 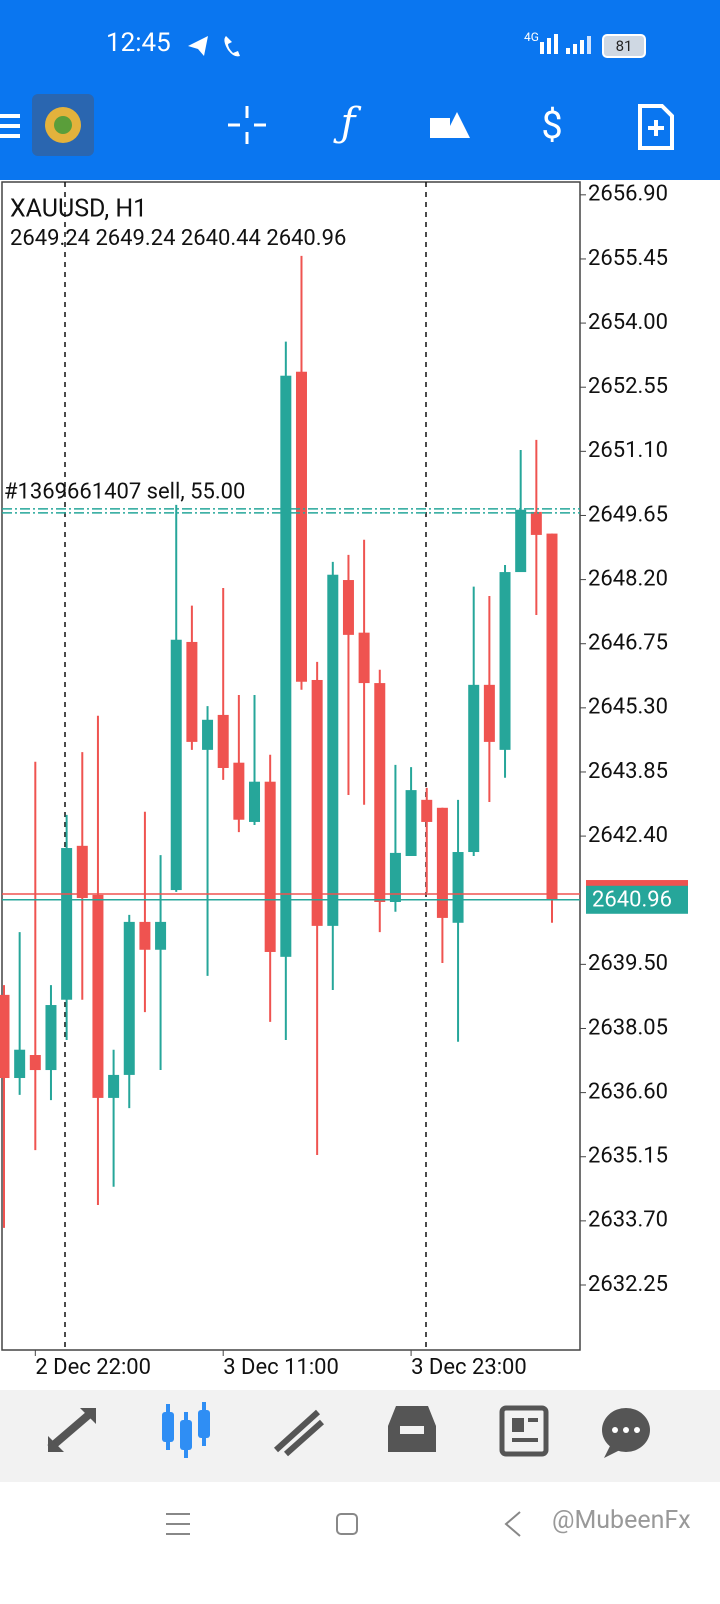 What do you see at coordinates (628, 1284) in the screenshot?
I see `y-tick-label: 2632.25` at bounding box center [628, 1284].